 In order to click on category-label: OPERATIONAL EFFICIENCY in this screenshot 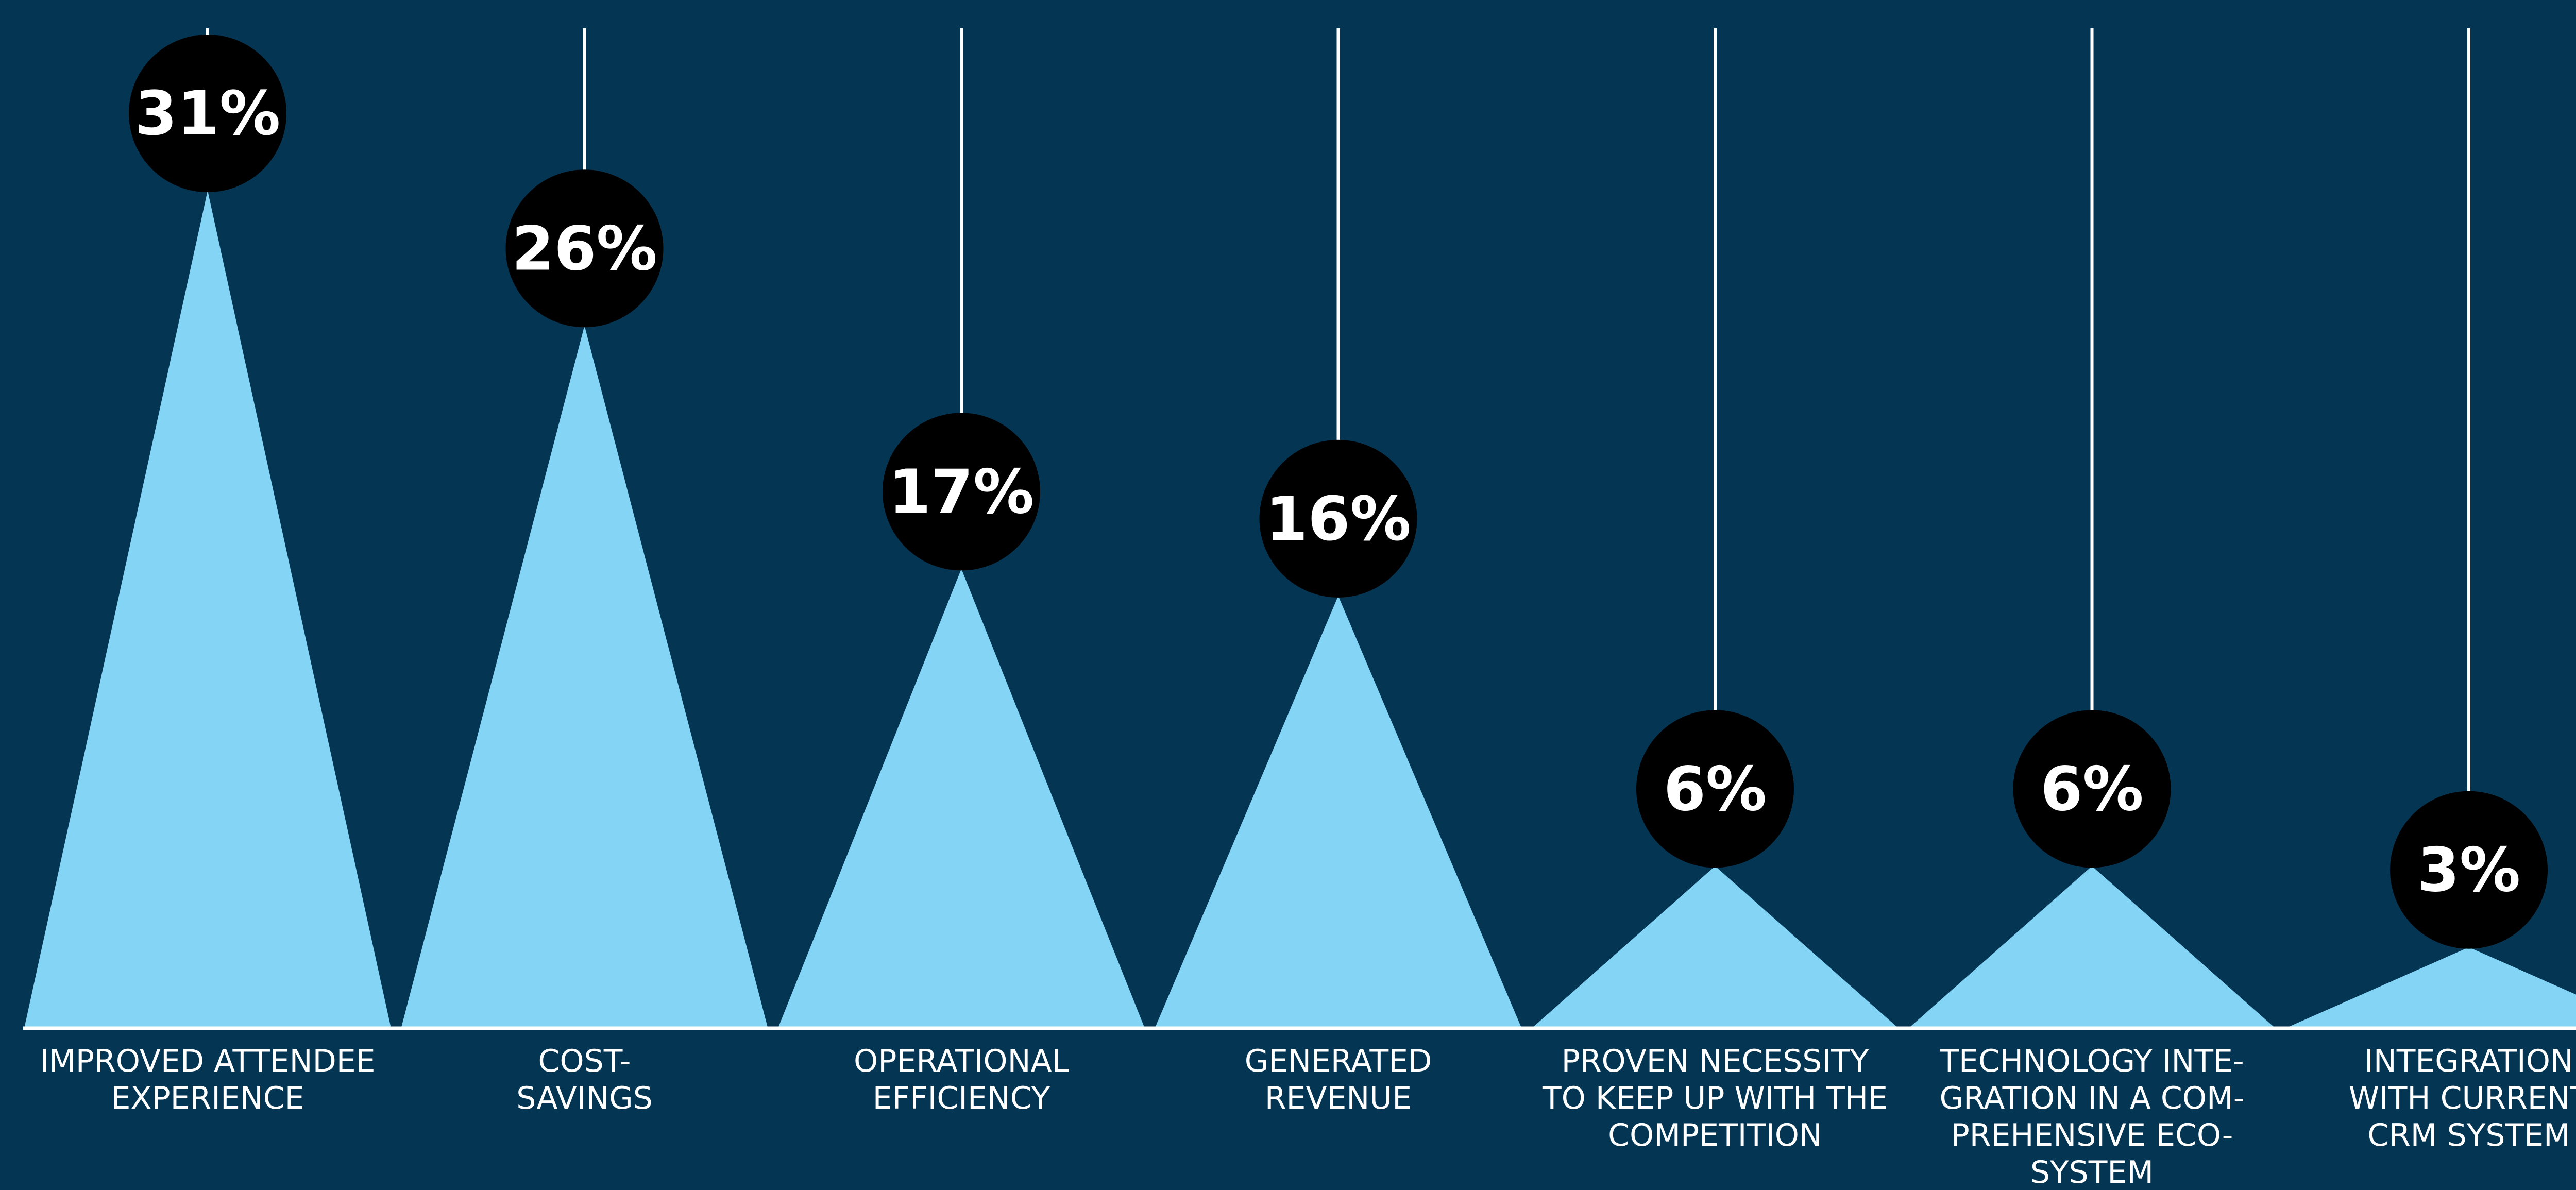, I will do `click(961, 1079)`.